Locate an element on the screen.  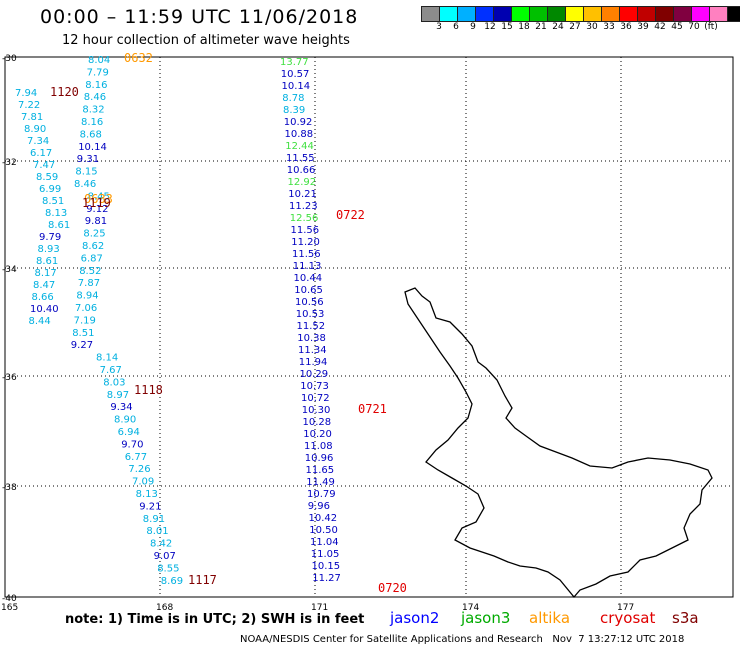
wave-height-value: 10.53 is located at coordinates (310, 314).